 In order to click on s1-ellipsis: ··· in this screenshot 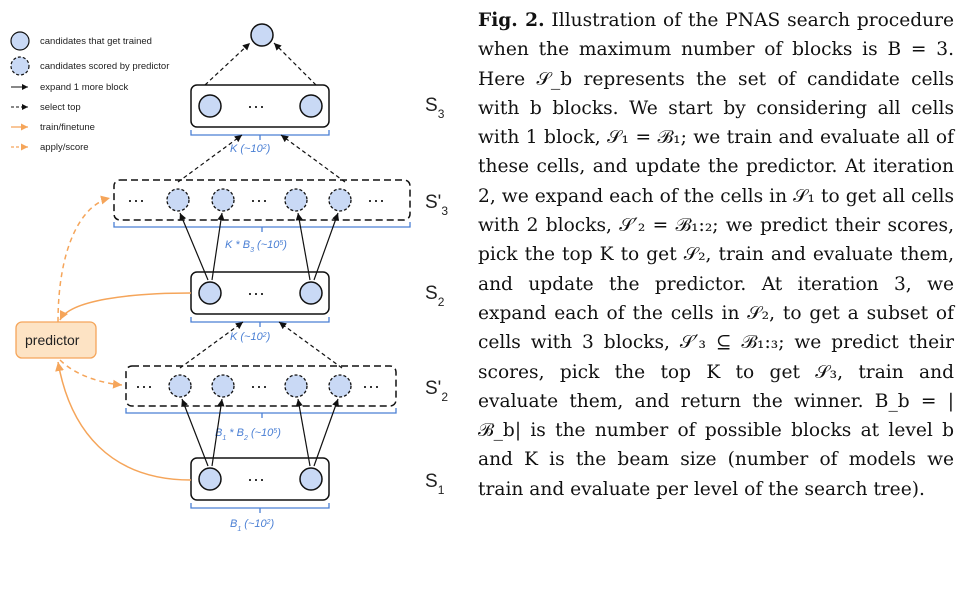, I will do `click(256, 479)`.